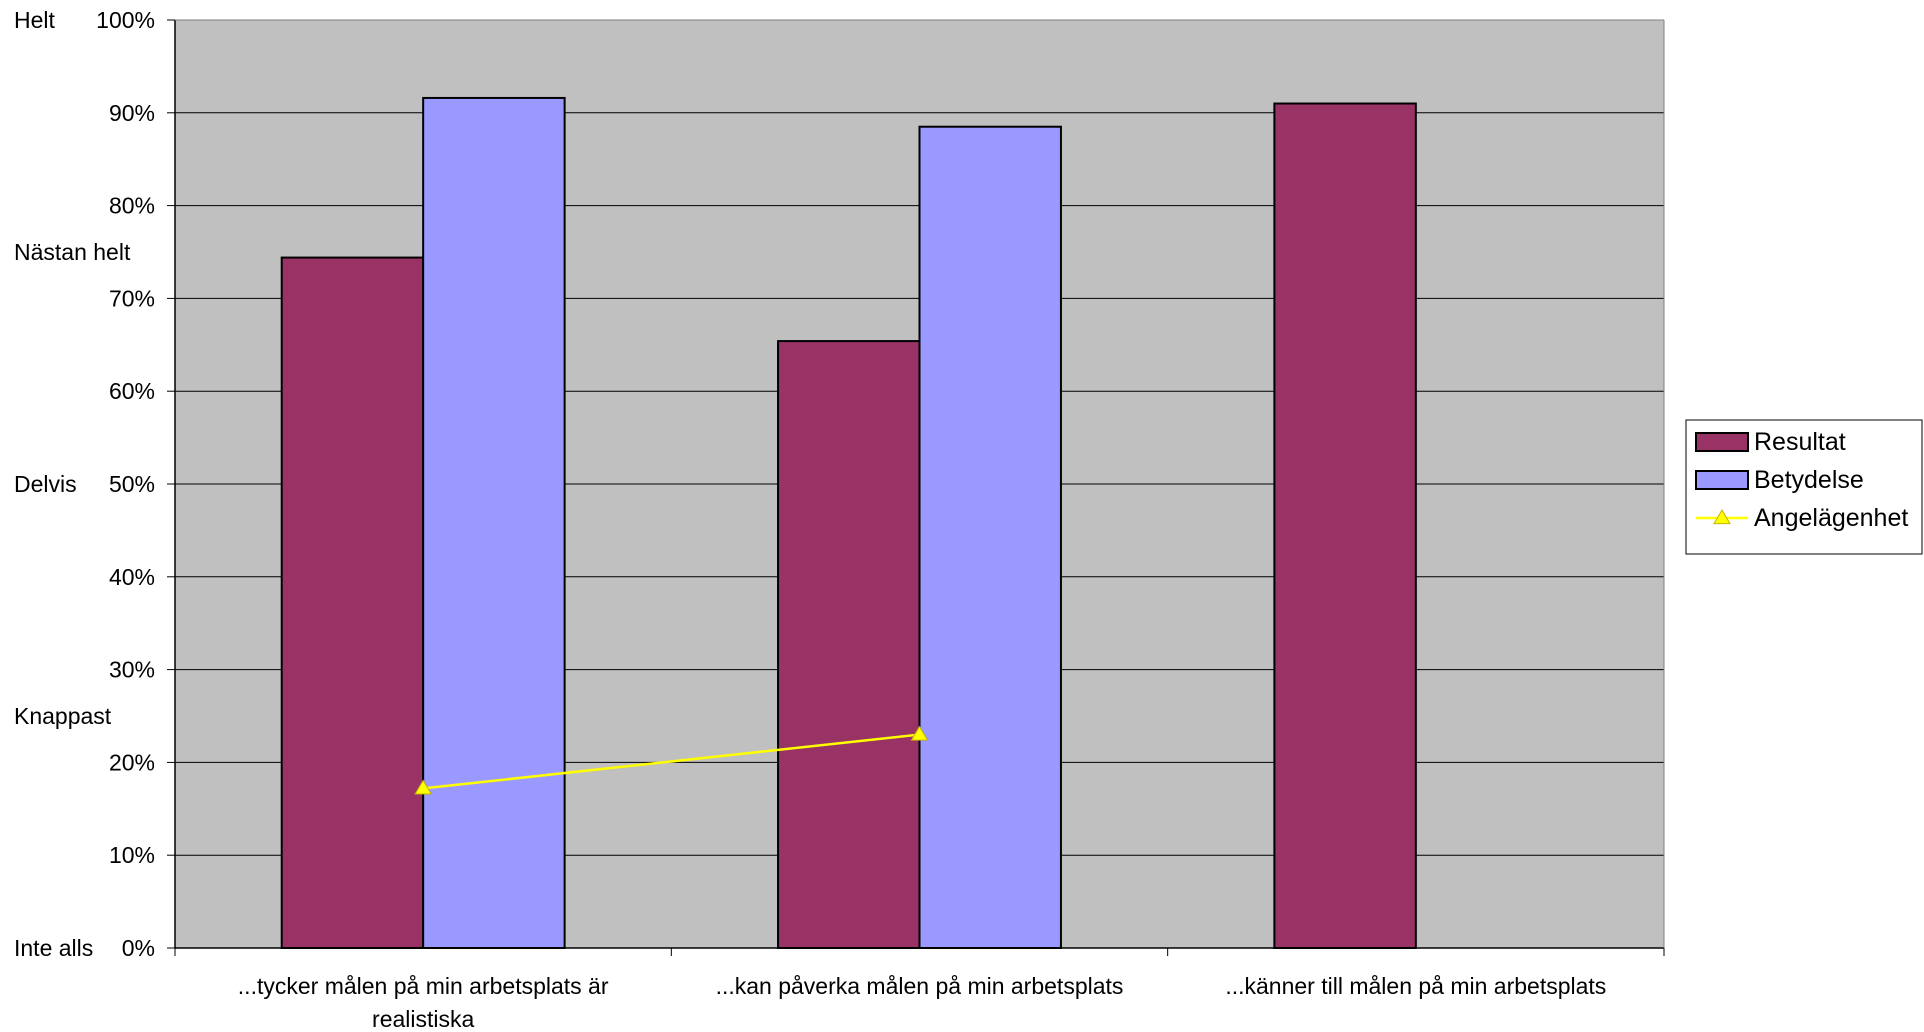  I want to click on y-tick-label: 40%, so click(132, 577).